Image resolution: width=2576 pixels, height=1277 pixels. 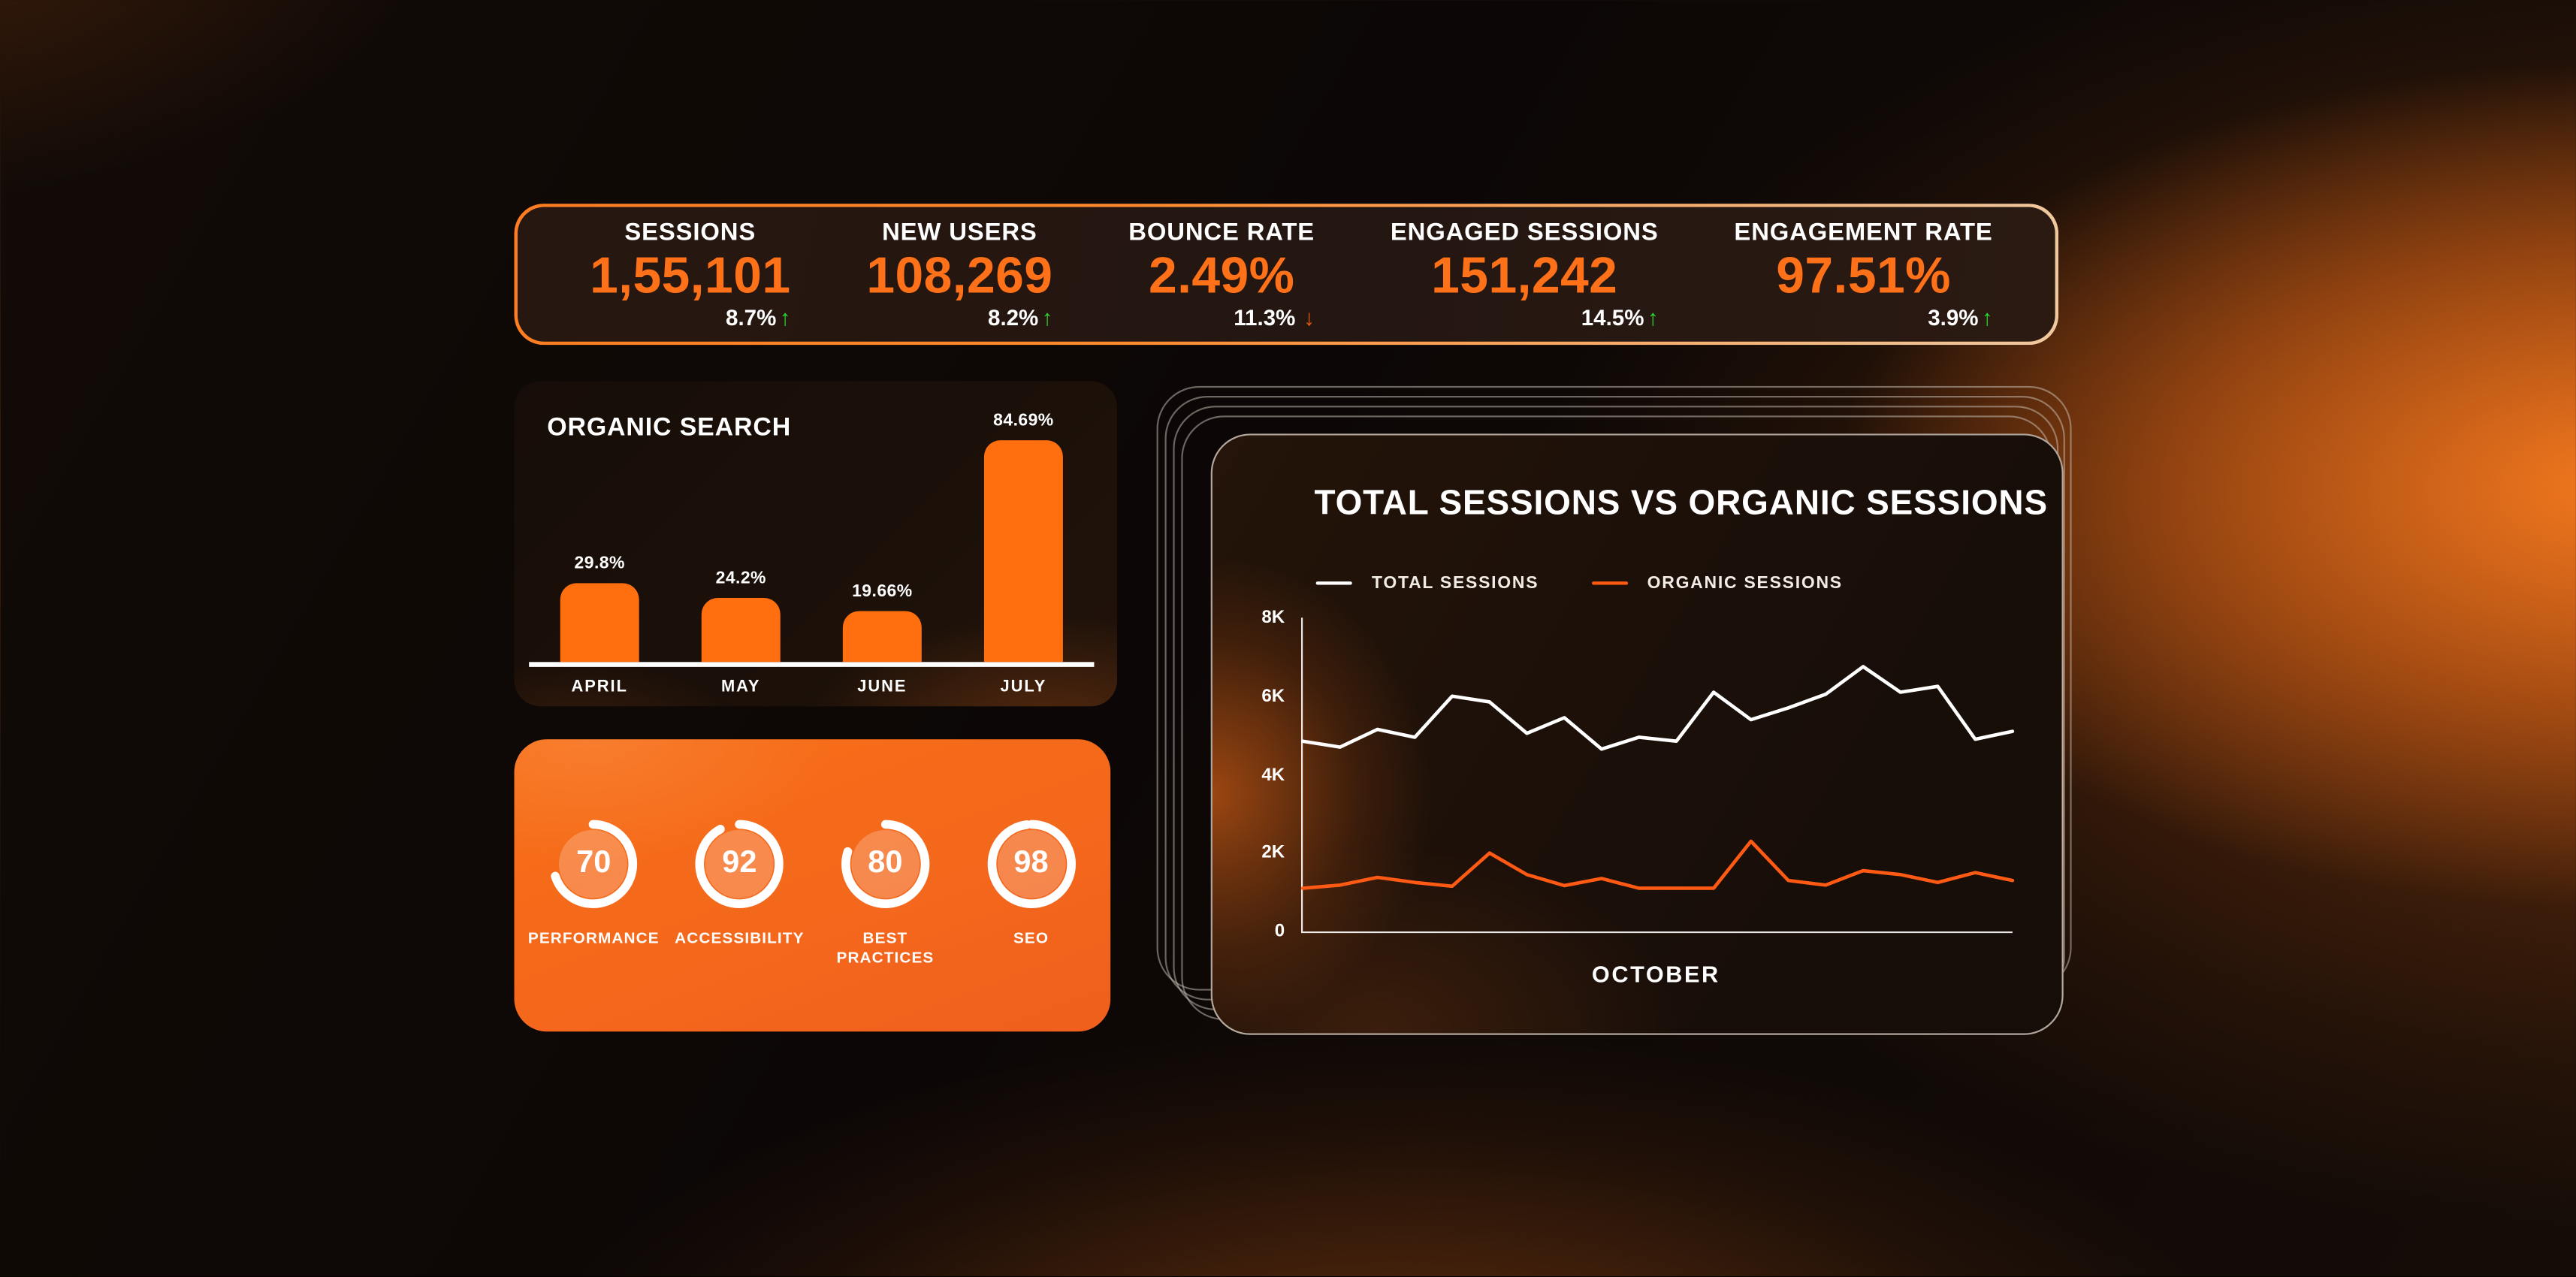 I want to click on kpi-label: NEW USERS, so click(x=959, y=232).